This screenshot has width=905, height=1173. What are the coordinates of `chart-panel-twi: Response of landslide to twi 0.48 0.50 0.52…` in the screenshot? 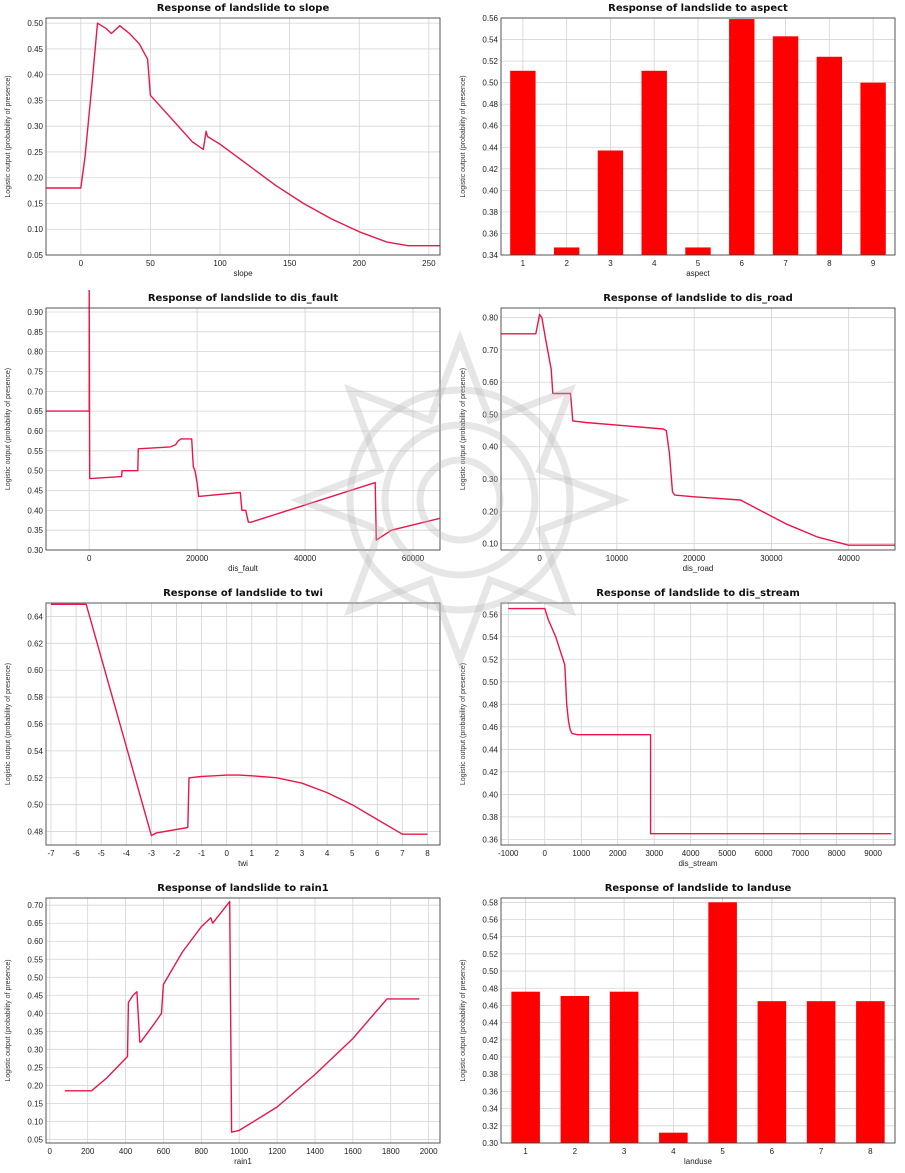 It's located at (225, 730).